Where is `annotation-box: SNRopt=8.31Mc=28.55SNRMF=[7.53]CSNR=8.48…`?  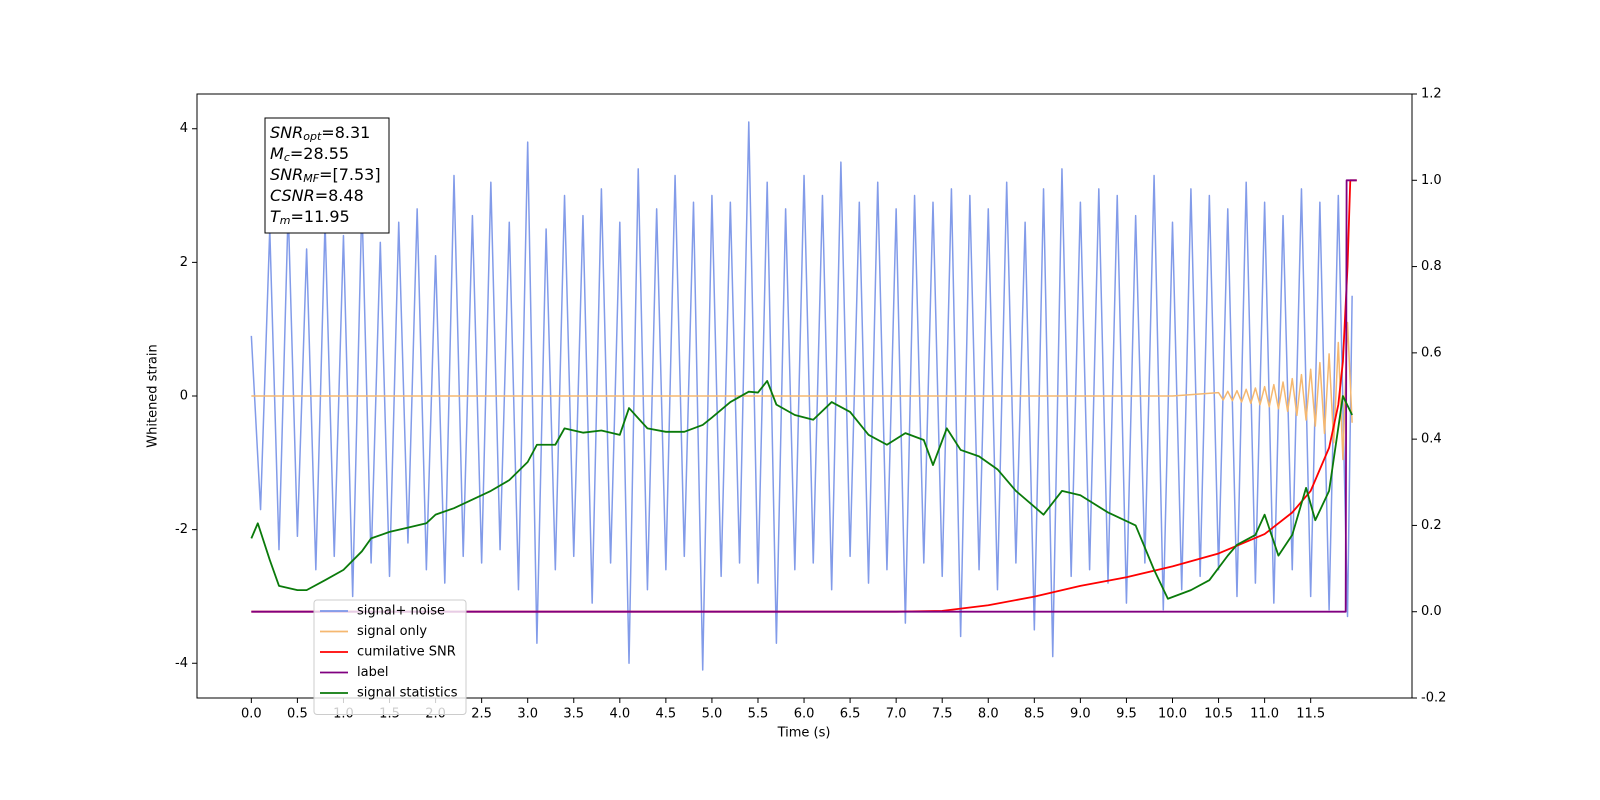 annotation-box: SNRopt=8.31Mc=28.55SNRMF=[7.53]CSNR=8.48… is located at coordinates (327, 175).